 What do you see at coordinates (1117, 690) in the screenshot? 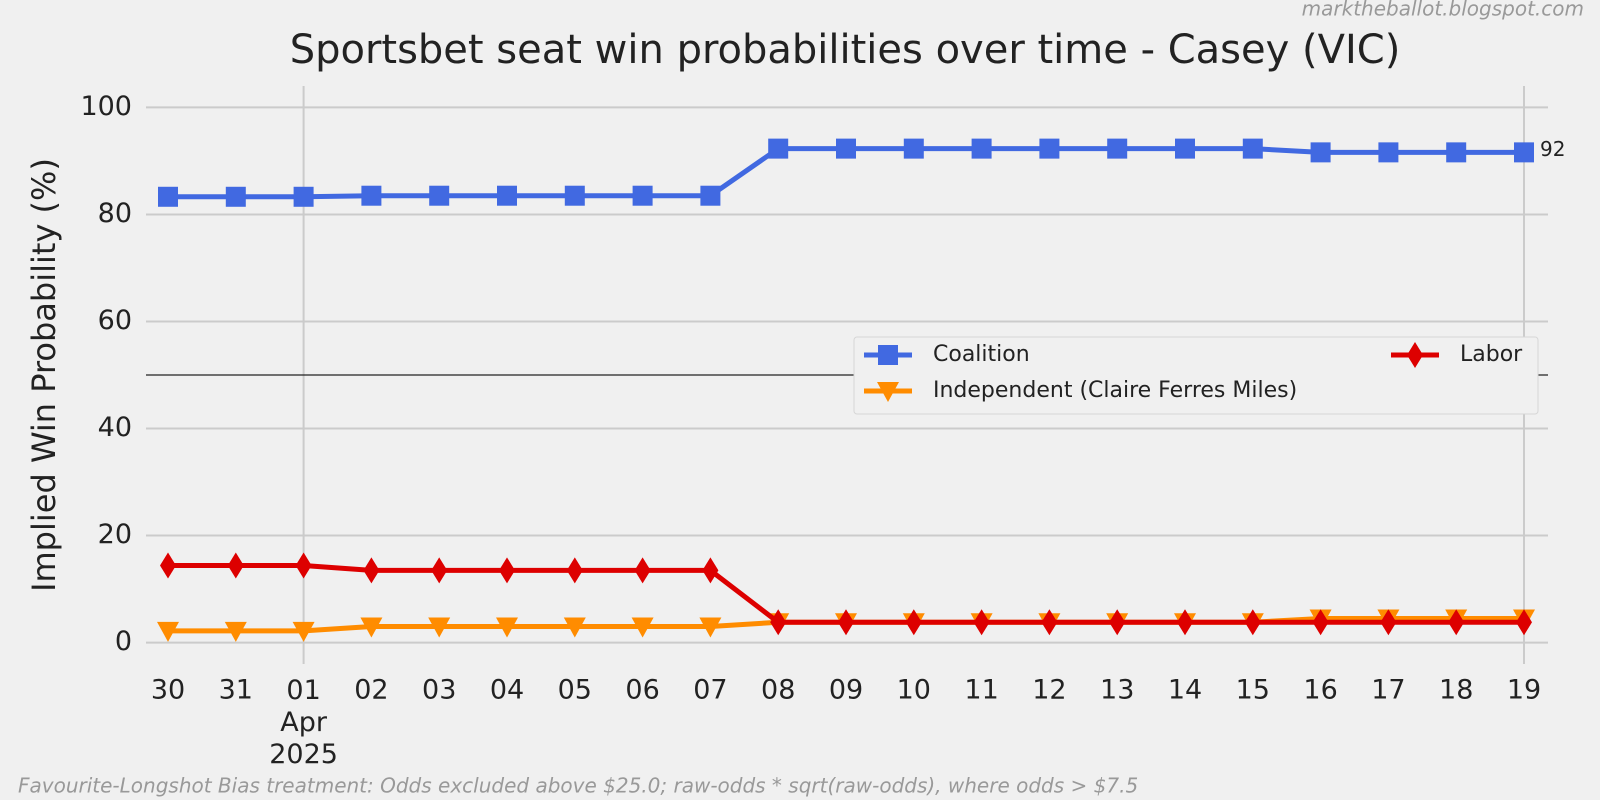
I see `x-tick-label: 13` at bounding box center [1117, 690].